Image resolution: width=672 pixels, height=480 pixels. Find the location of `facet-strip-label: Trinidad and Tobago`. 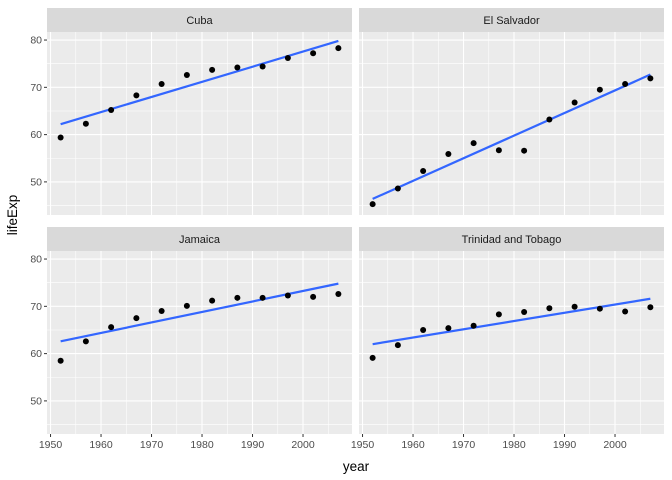

facet-strip-label: Trinidad and Tobago is located at coordinates (512, 240).